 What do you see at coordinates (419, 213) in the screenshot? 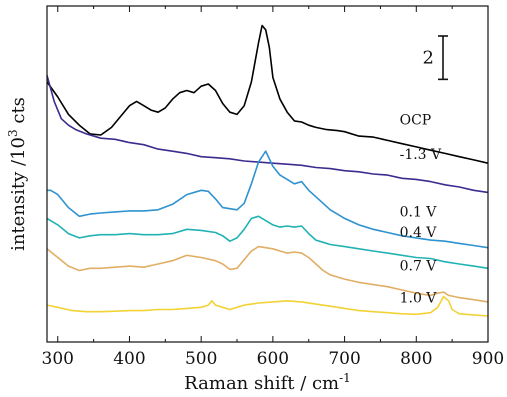
I see `series-label: 0.1 V` at bounding box center [419, 213].